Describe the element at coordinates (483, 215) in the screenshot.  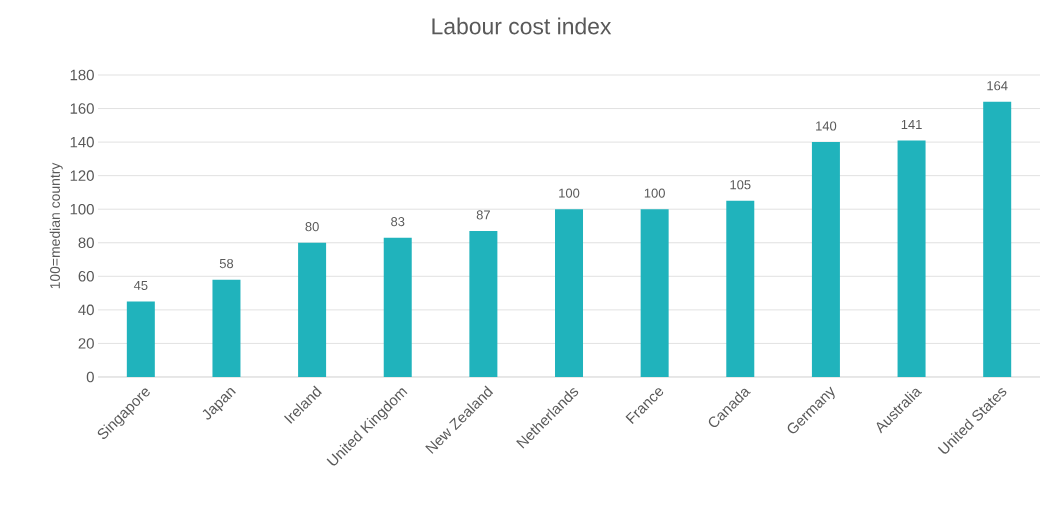
I see `data-label: 87` at that location.